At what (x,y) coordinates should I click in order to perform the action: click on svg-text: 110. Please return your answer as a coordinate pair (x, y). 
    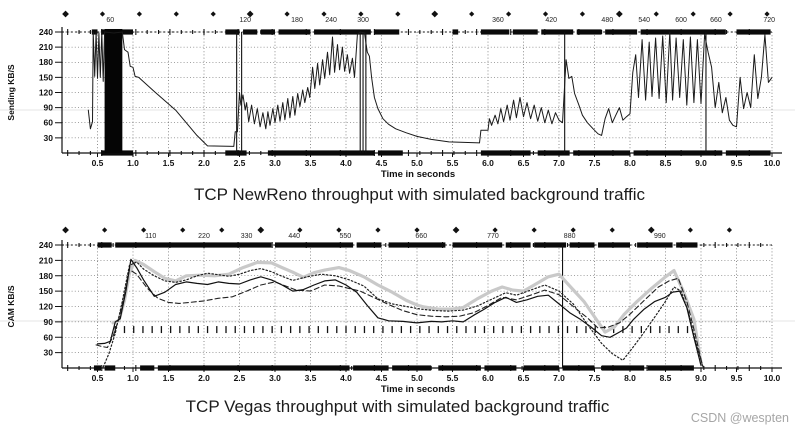
    Looking at the image, I should click on (150, 236).